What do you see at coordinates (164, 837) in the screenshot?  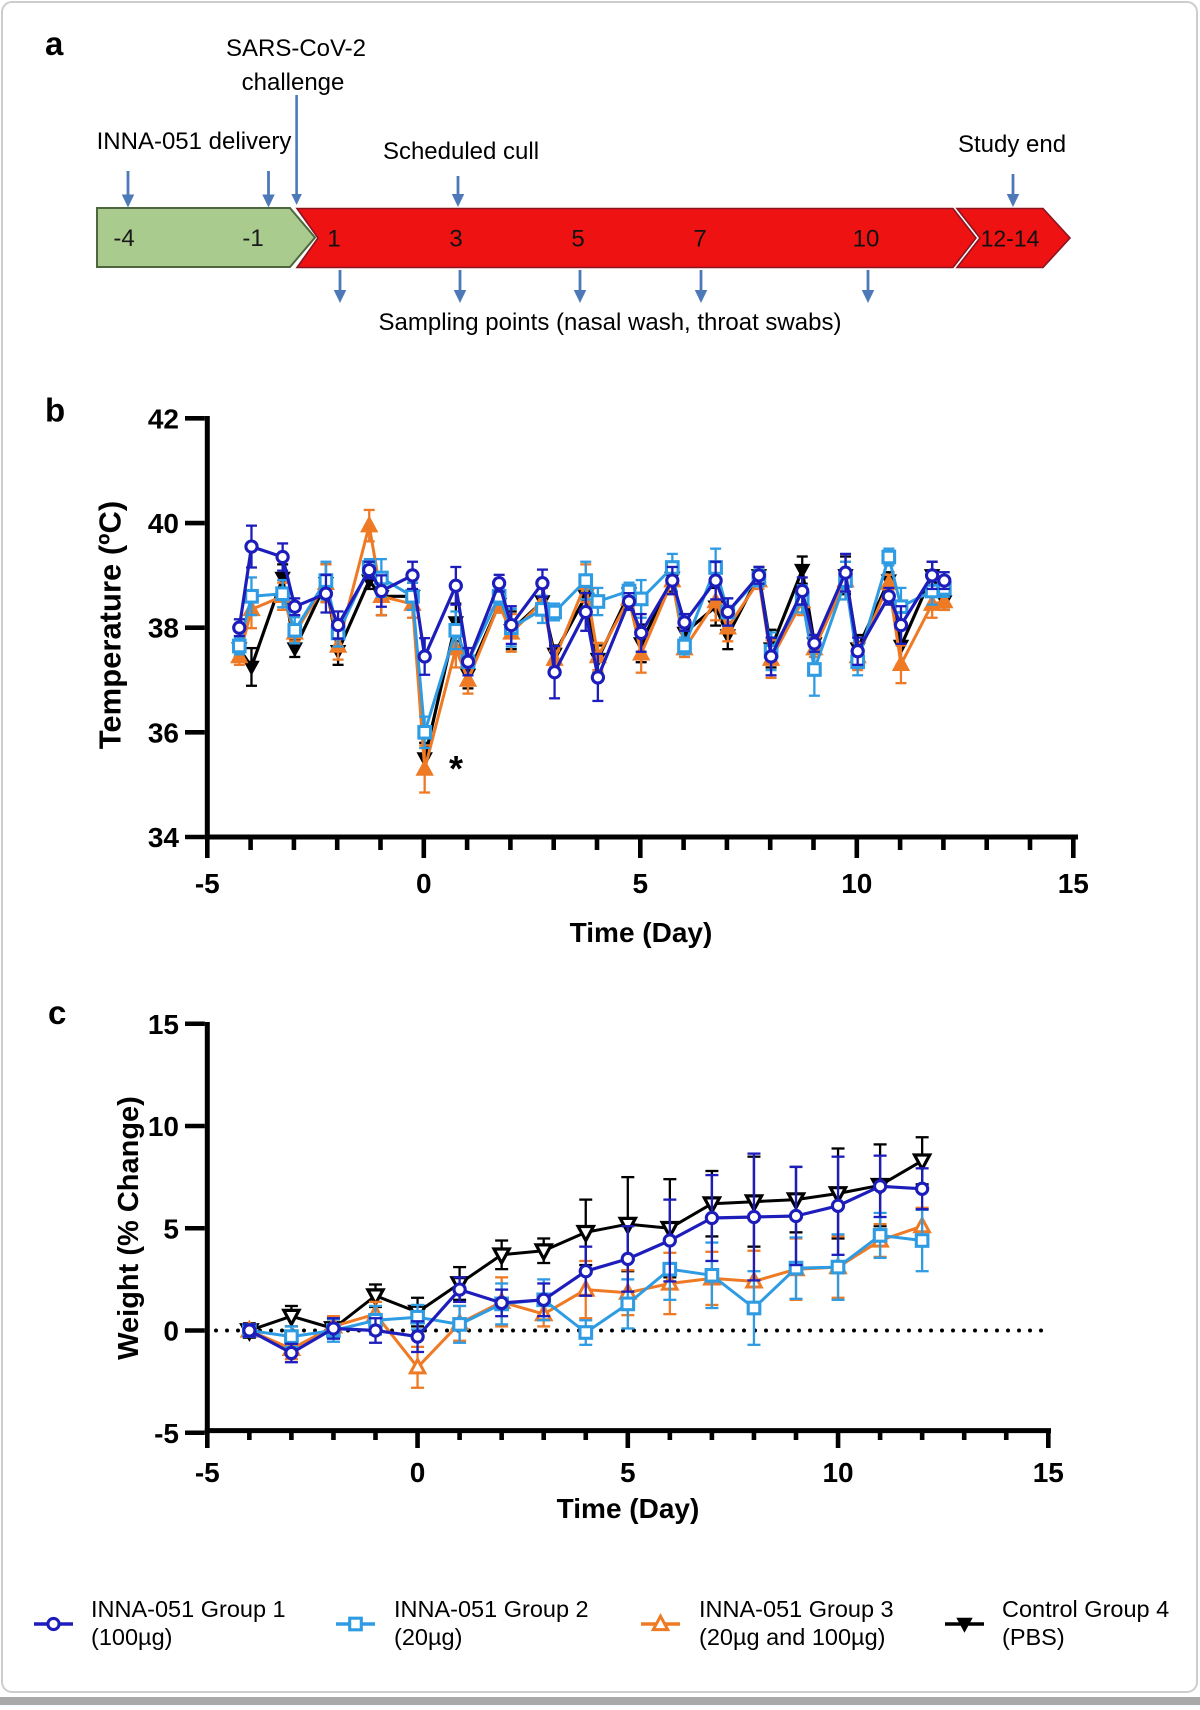 I see `svg-text: 34` at bounding box center [164, 837].